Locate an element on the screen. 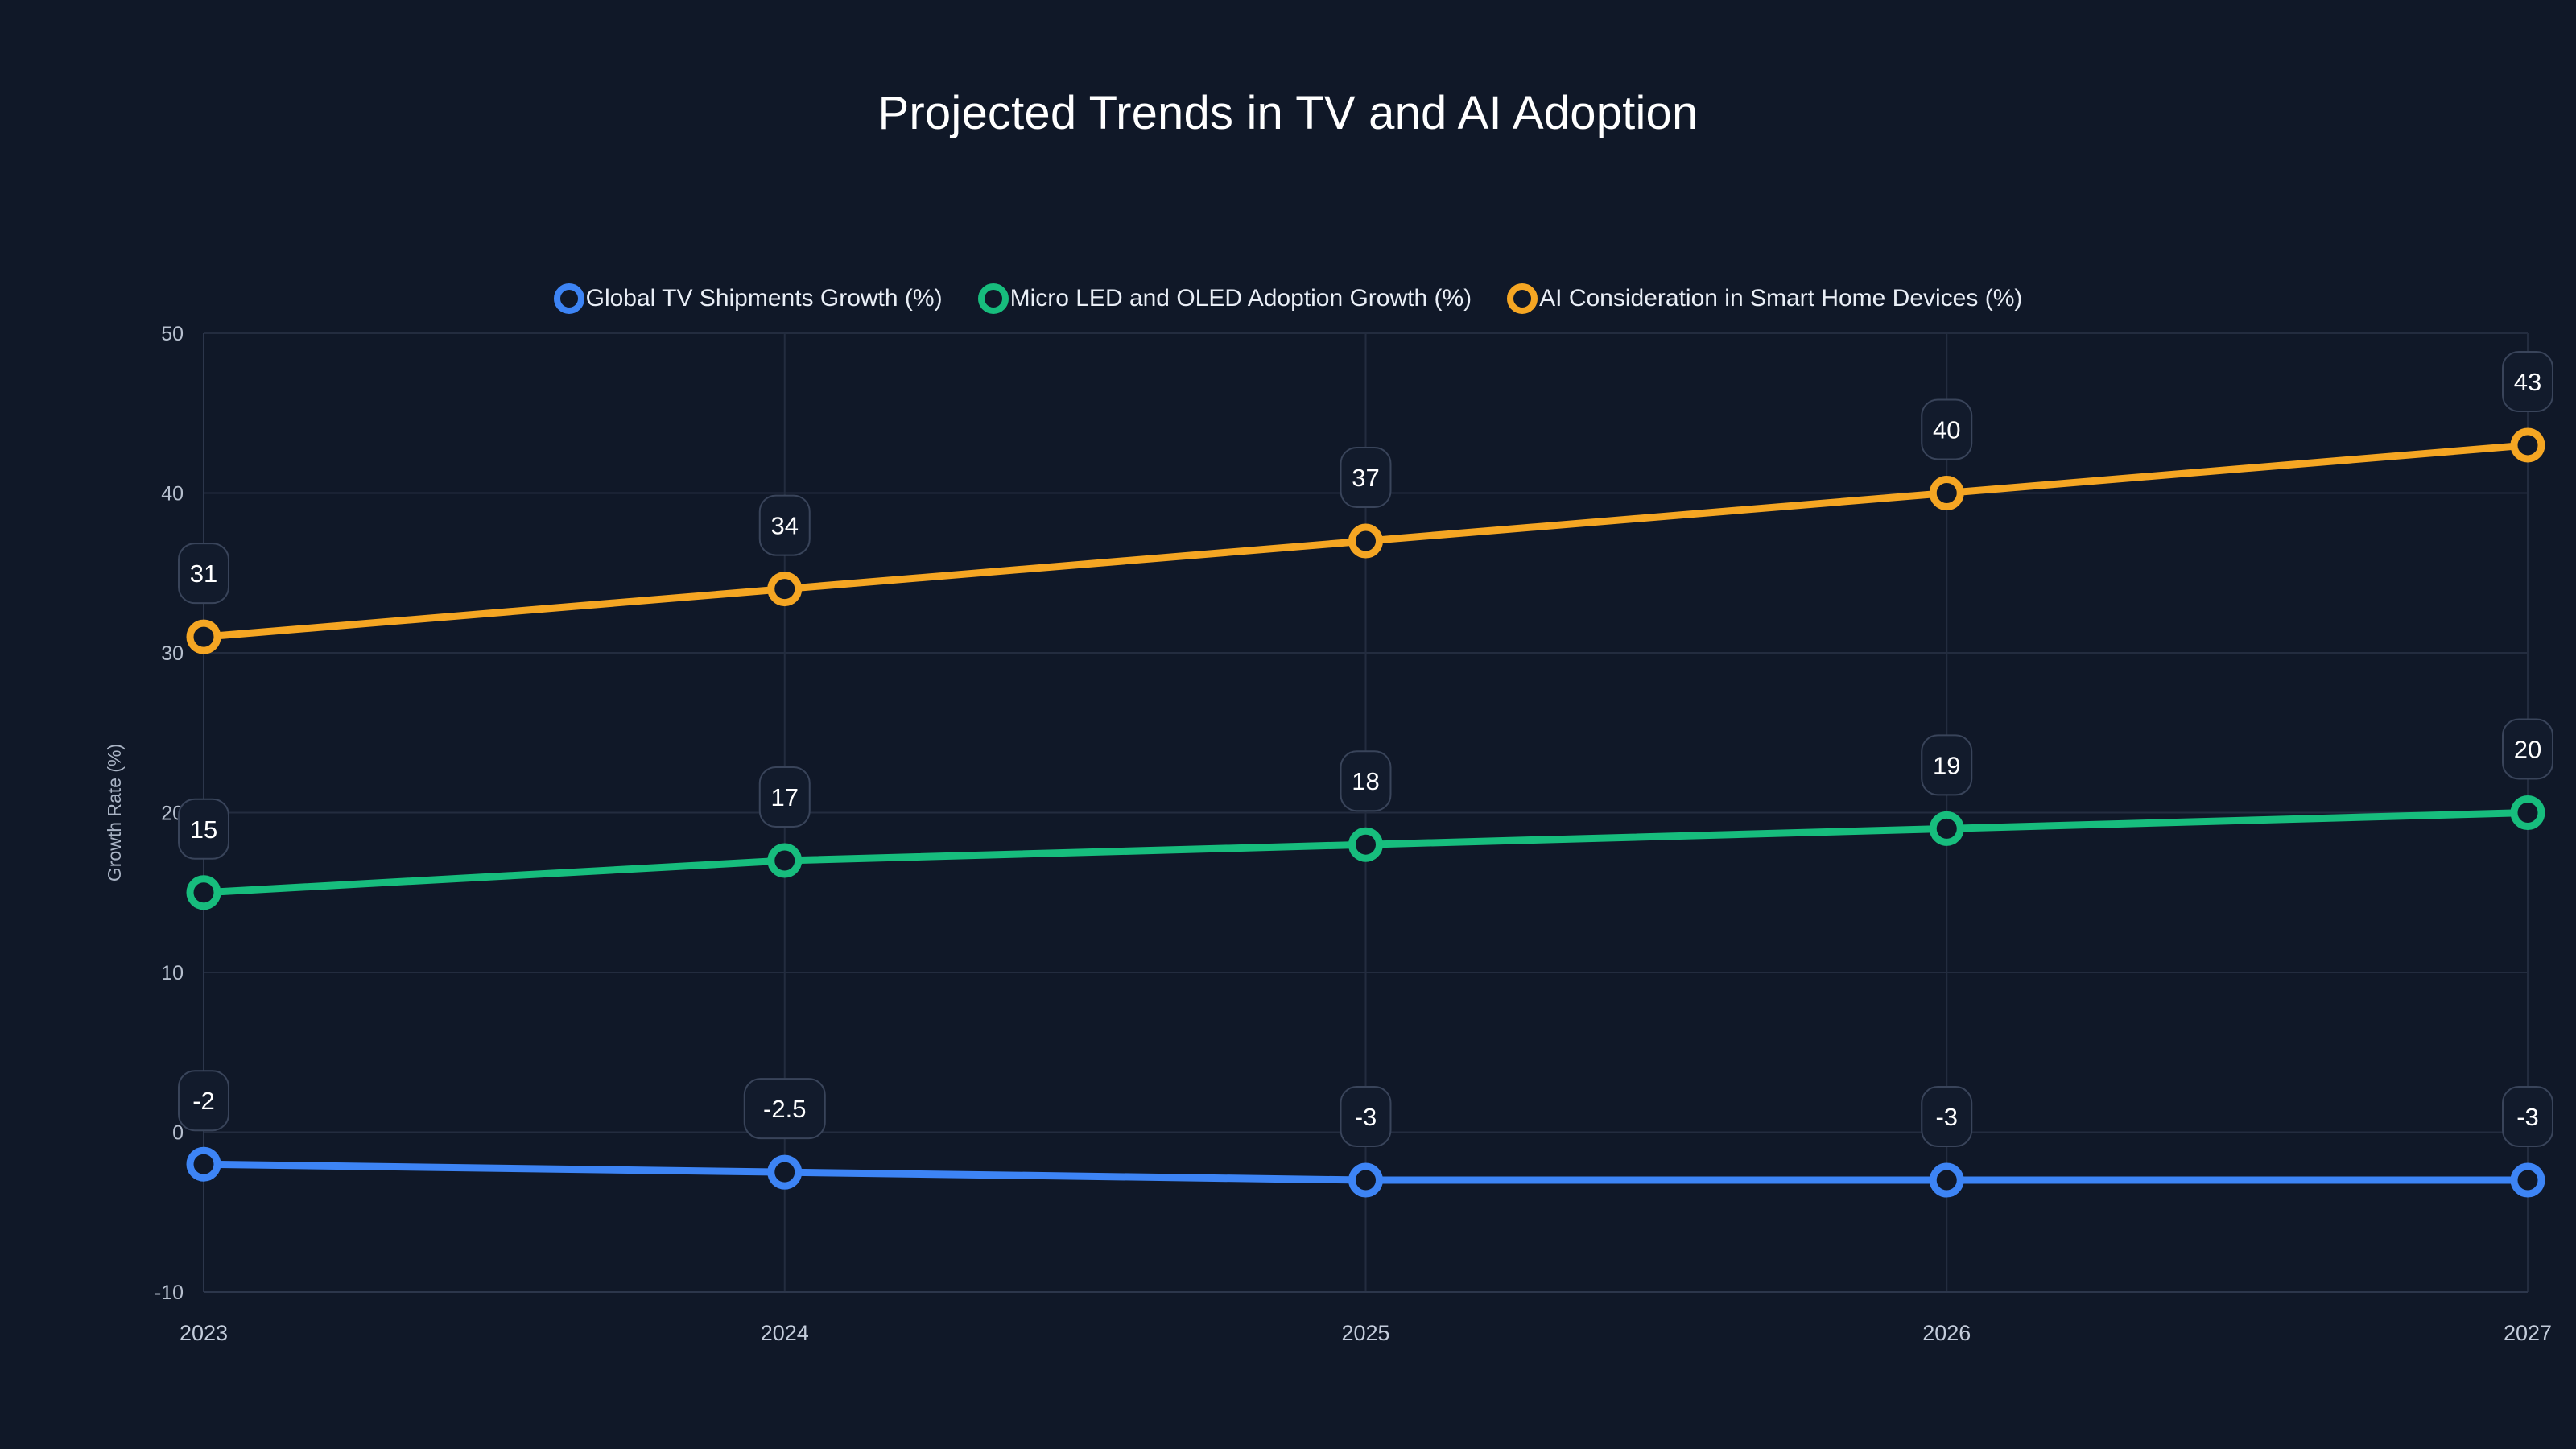 The height and width of the screenshot is (1449, 2576). data-label: 19 is located at coordinates (1947, 765).